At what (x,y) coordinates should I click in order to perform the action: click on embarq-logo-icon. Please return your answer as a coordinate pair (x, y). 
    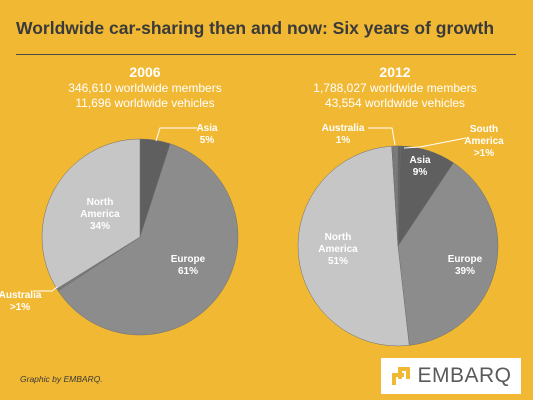
    Looking at the image, I should click on (401, 376).